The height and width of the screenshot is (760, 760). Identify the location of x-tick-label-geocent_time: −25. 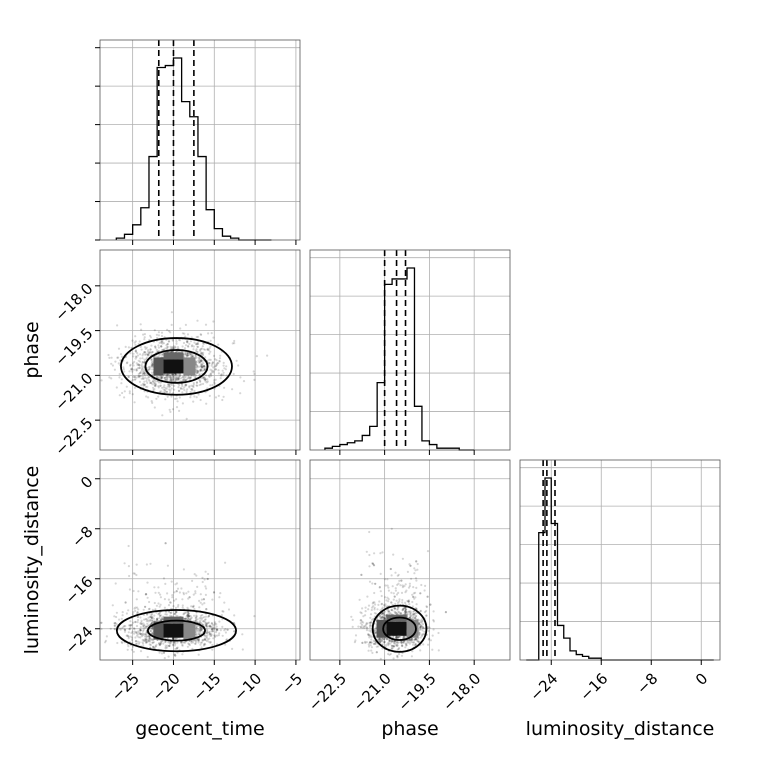
(125, 687).